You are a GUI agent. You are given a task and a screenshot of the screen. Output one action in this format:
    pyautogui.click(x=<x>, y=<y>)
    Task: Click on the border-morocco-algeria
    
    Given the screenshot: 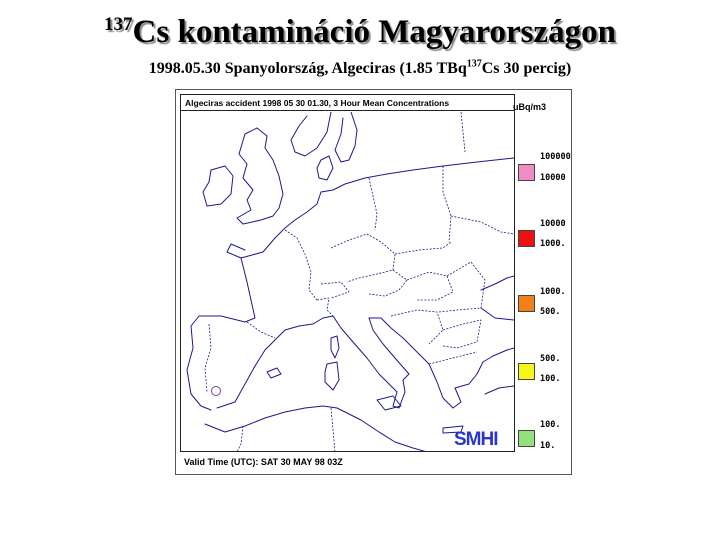 What is the action you would take?
    pyautogui.click(x=240, y=438)
    